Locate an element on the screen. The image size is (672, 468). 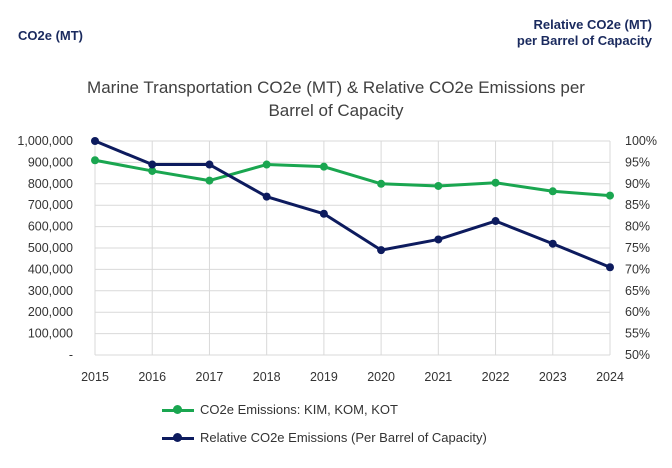
x-axis-ticks: 2015 2016 2017 2018 2019 2020 2021 2022 2023 2024 is located at coordinates (352, 377).